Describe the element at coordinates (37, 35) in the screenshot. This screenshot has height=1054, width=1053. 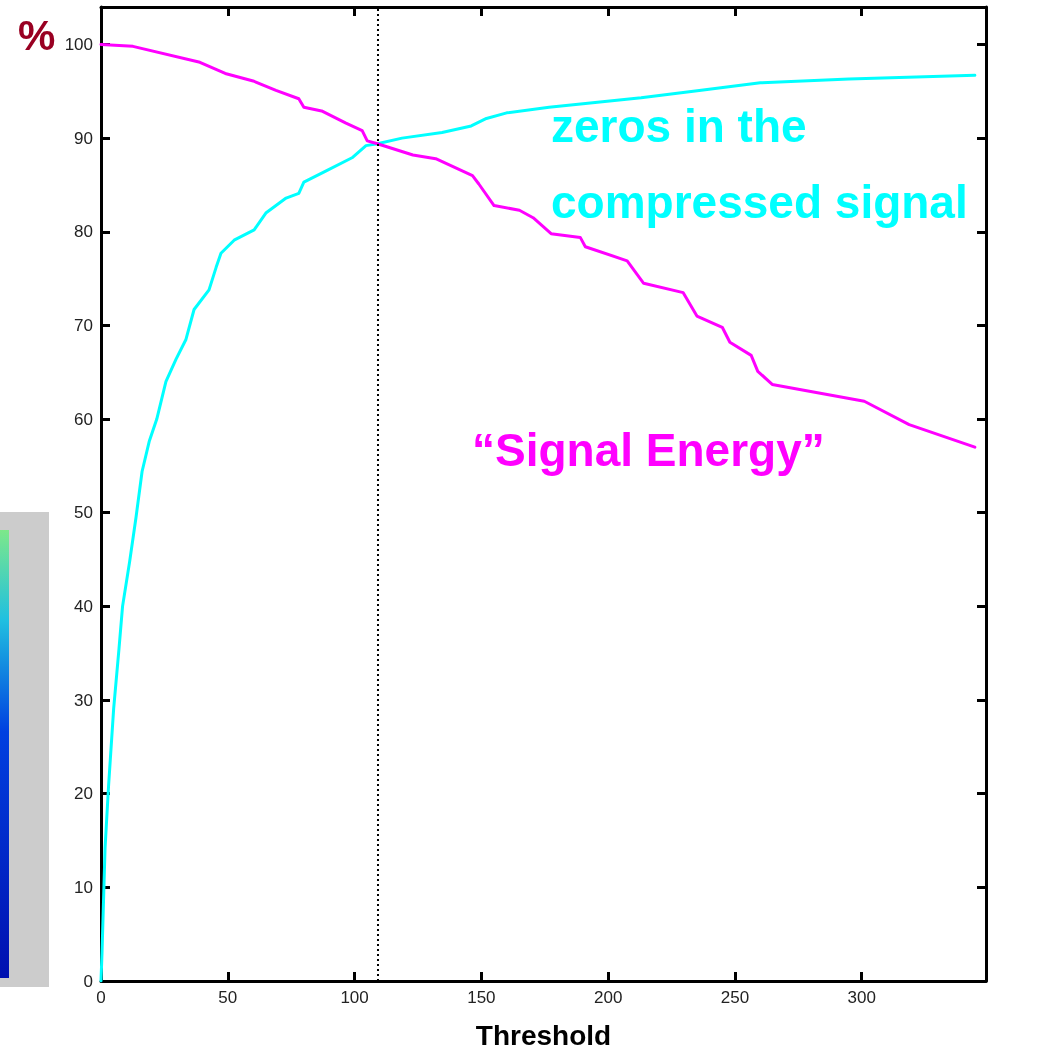
I see `y-axis-title: %` at that location.